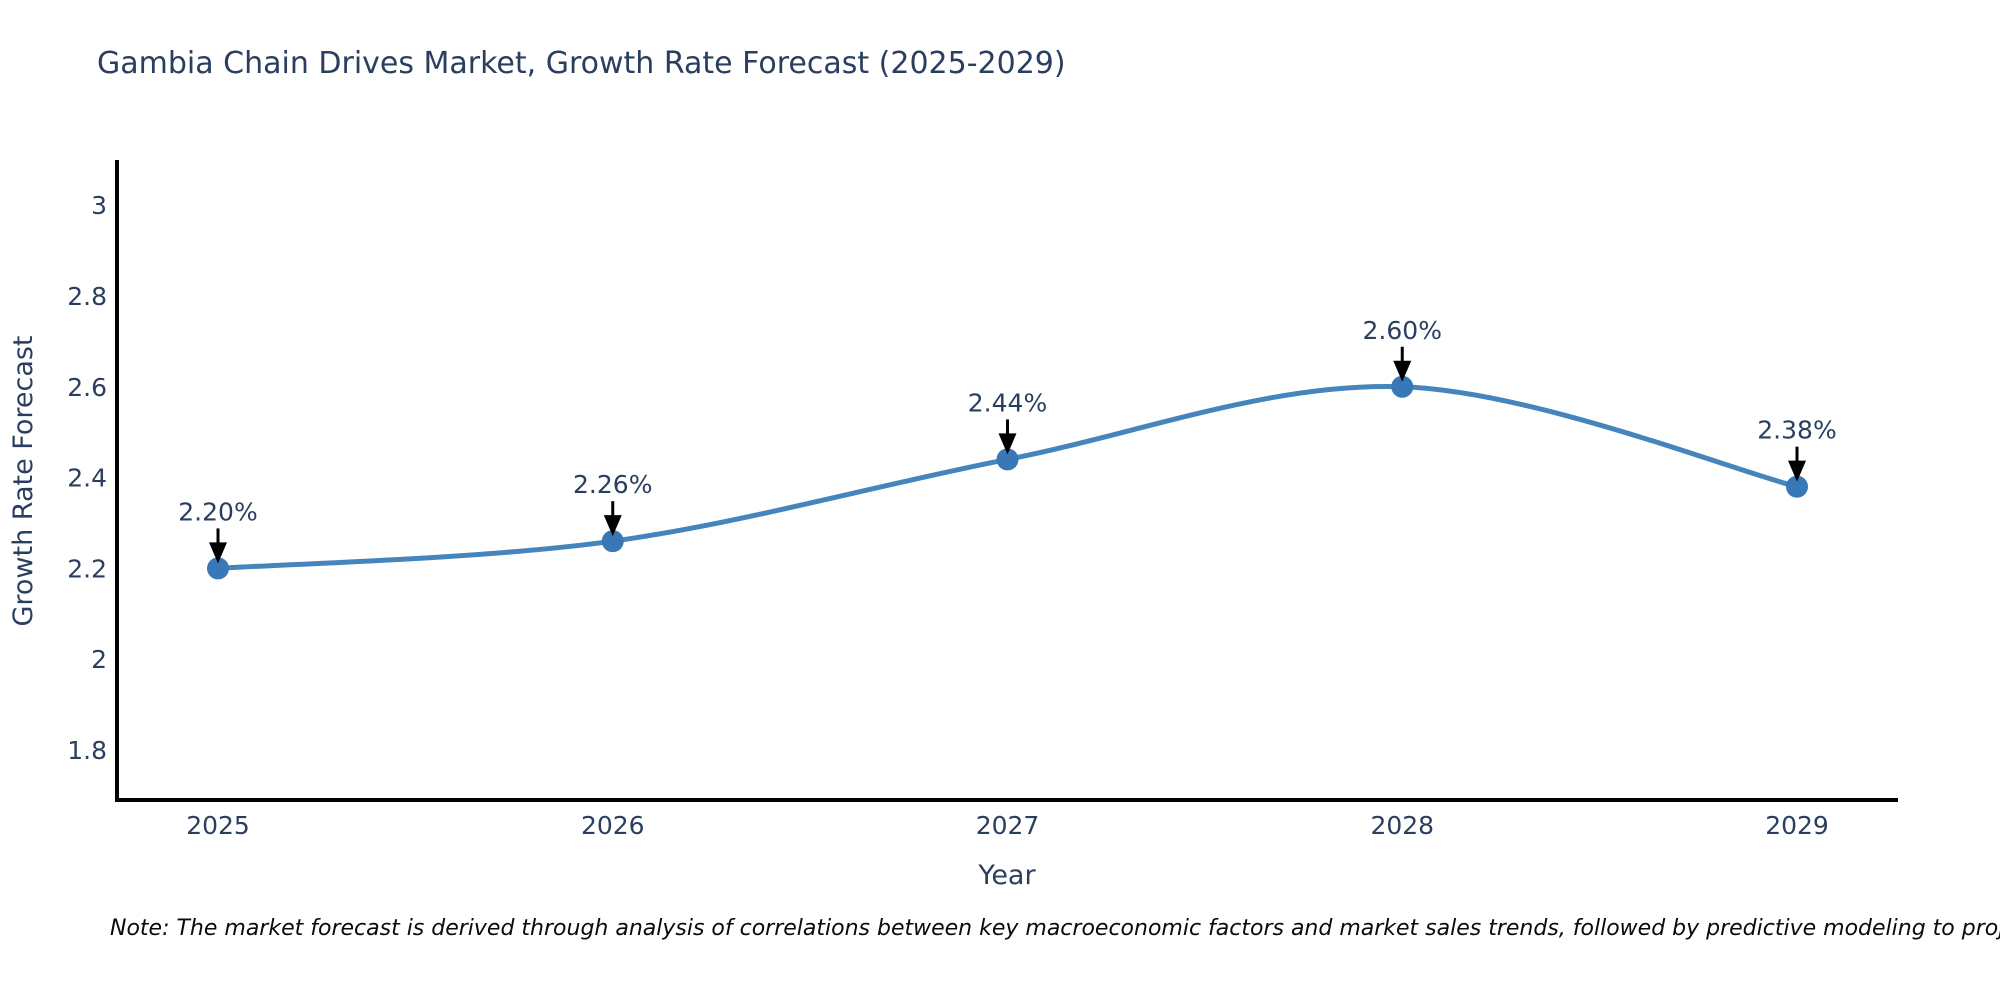 This screenshot has height=1000, width=2000. What do you see at coordinates (87, 568) in the screenshot?
I see `y-tick-label: 2.2` at bounding box center [87, 568].